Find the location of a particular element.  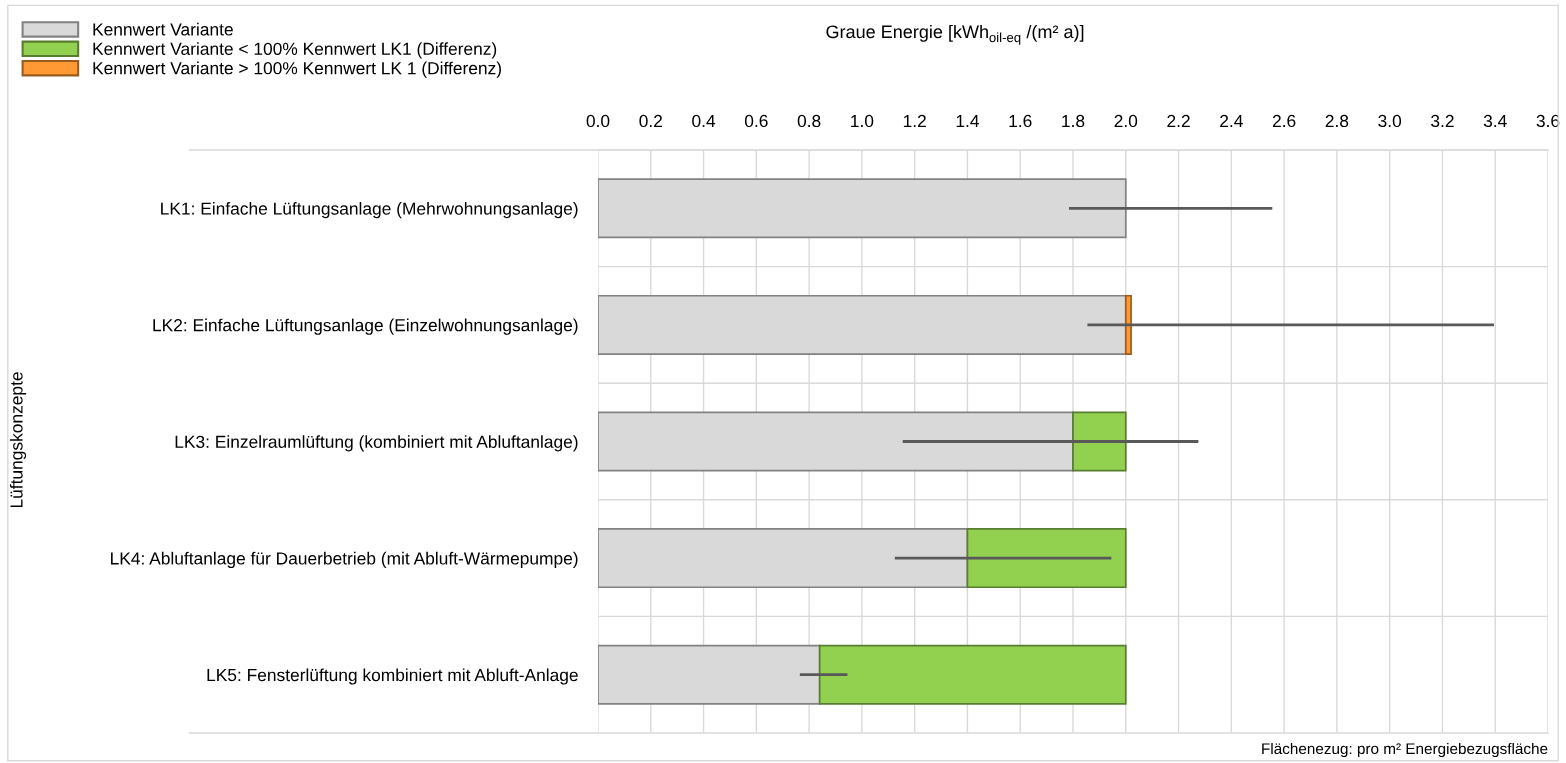

x-tick-label: 1.8 is located at coordinates (1073, 121).